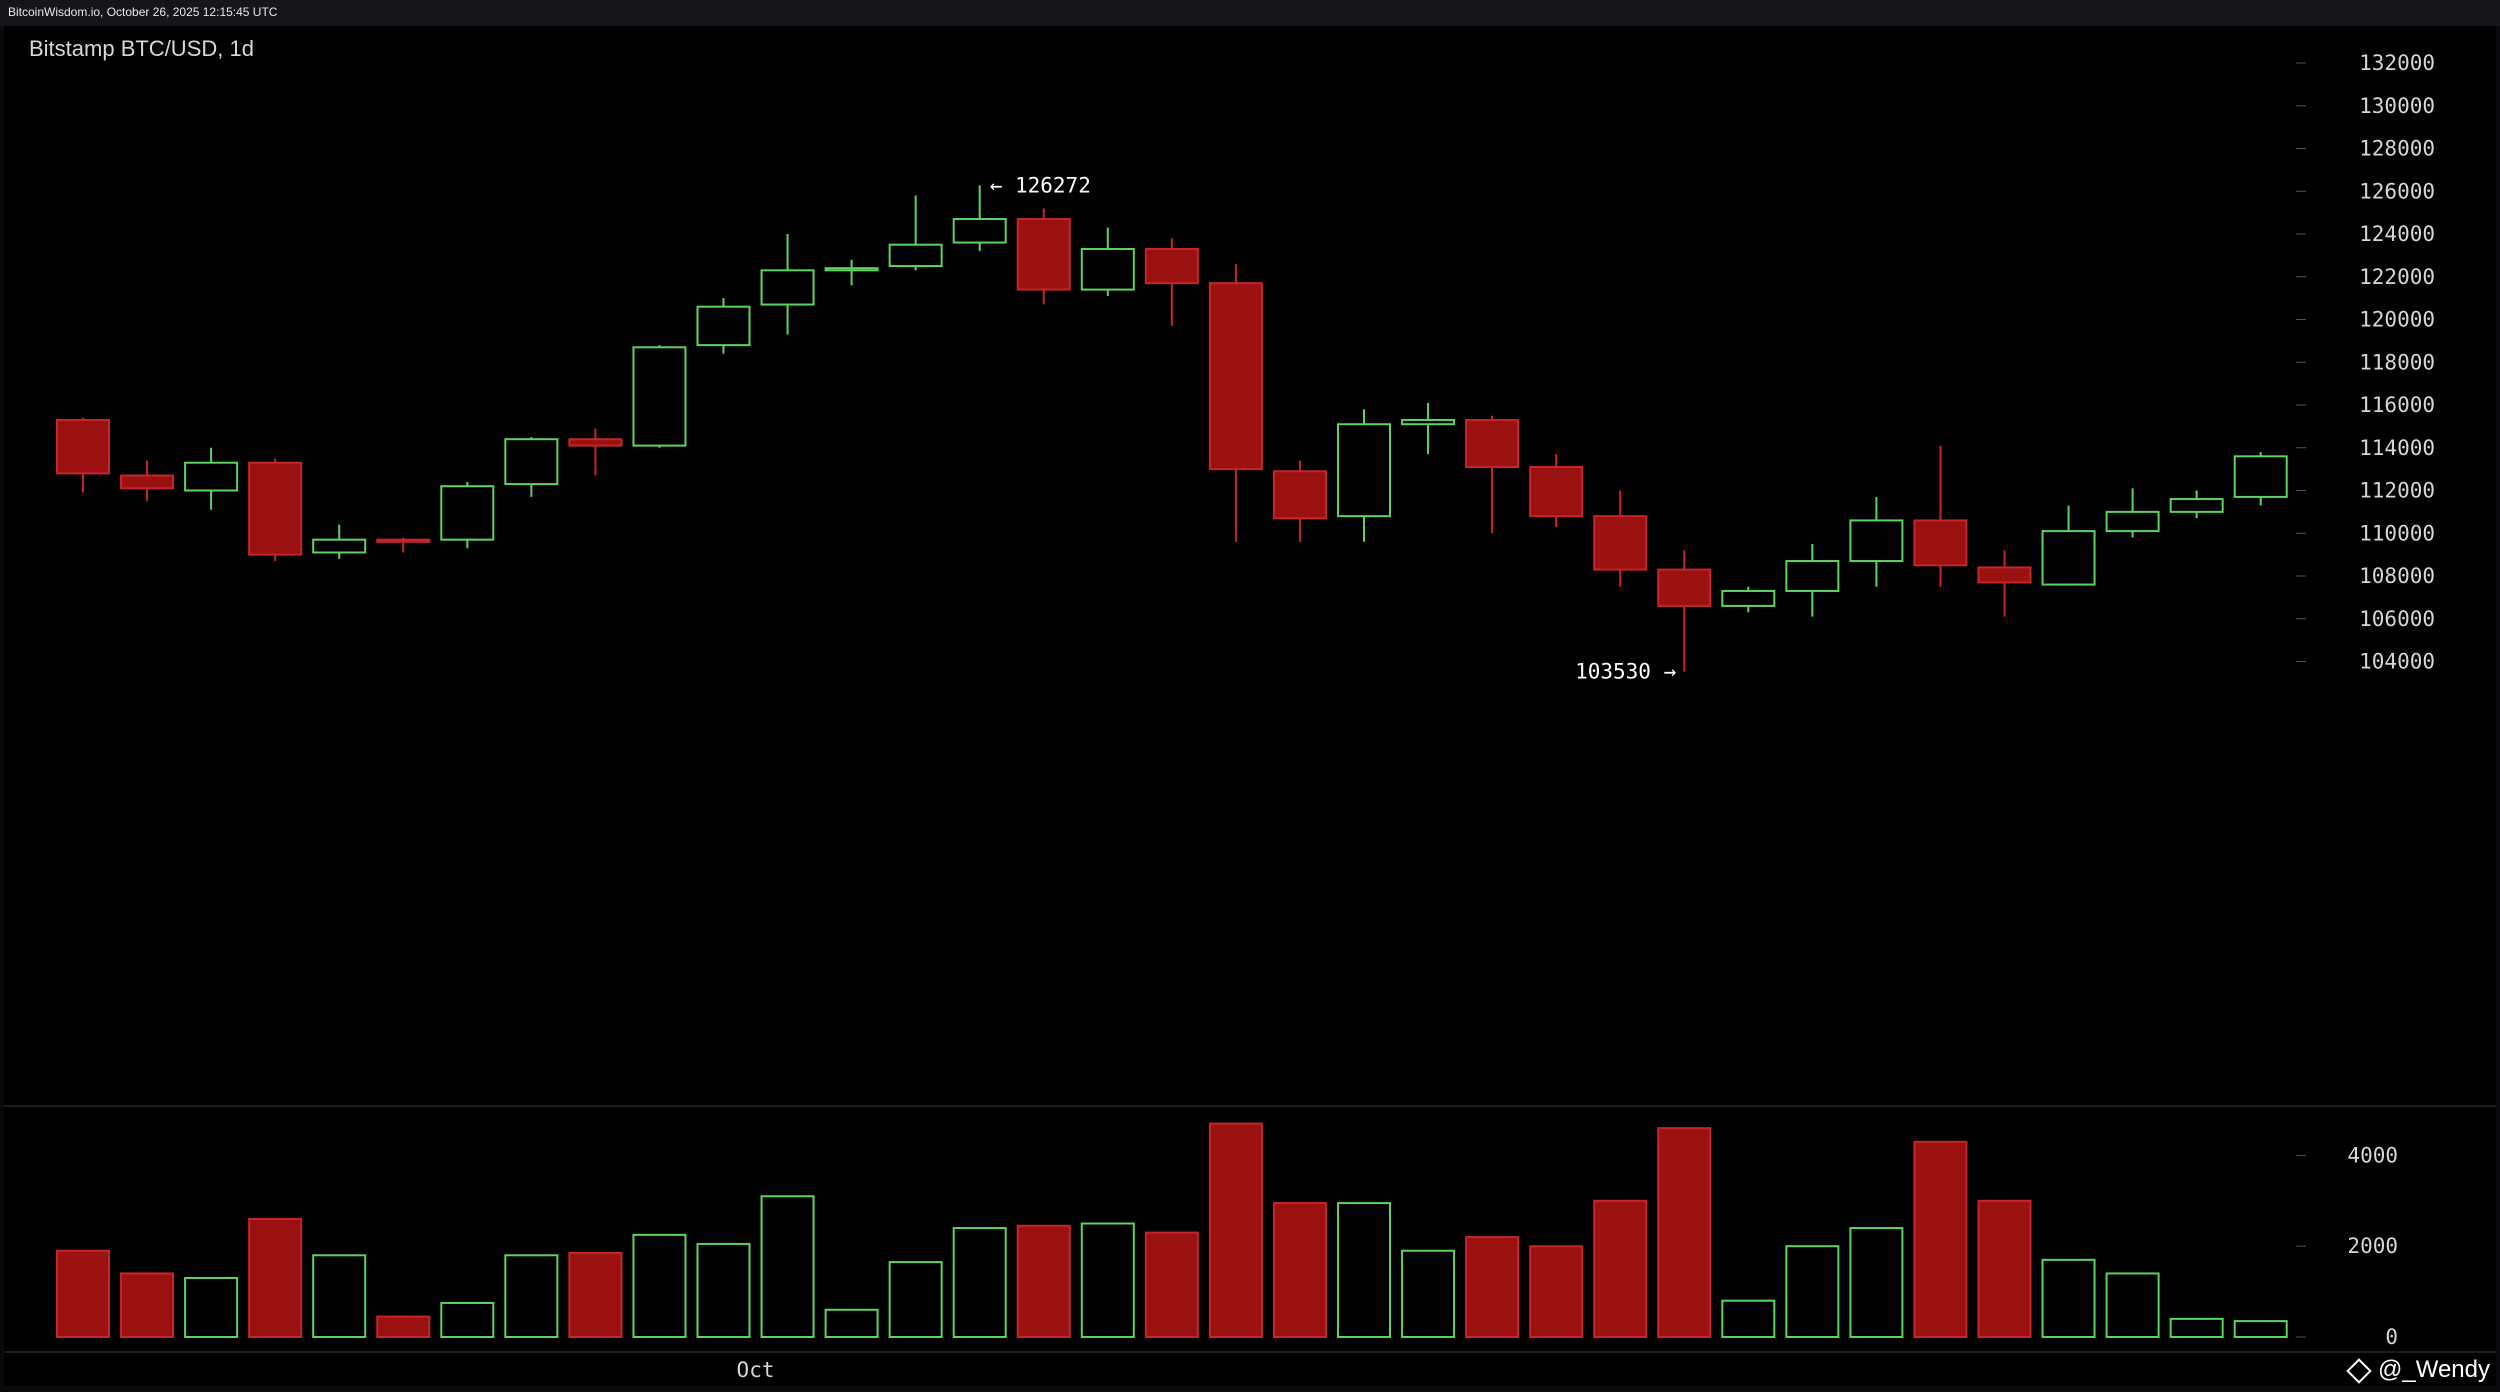 This screenshot has width=2500, height=1392. Describe the element at coordinates (2397, 405) in the screenshot. I see `price-tick-label: 116000` at that location.